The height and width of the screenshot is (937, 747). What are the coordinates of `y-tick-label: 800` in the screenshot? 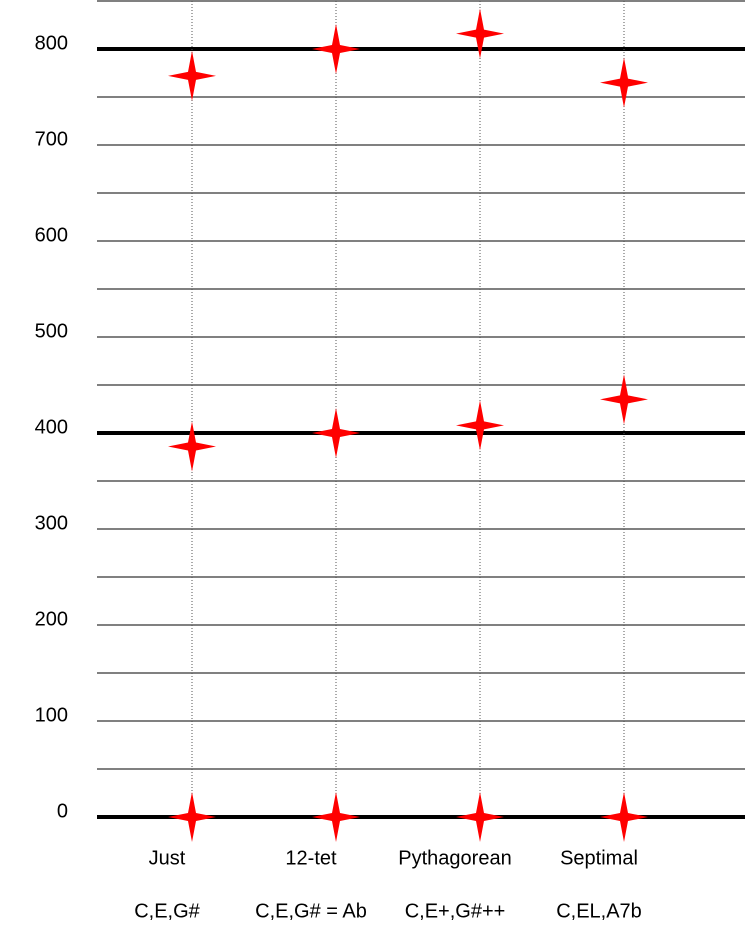 It's located at (51, 43).